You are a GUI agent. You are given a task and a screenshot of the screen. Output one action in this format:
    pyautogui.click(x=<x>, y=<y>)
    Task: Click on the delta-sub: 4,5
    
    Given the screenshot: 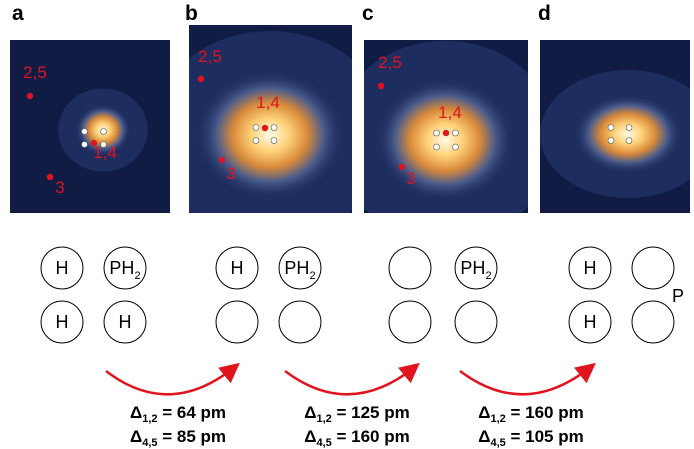 What is the action you would take?
    pyautogui.click(x=497, y=443)
    